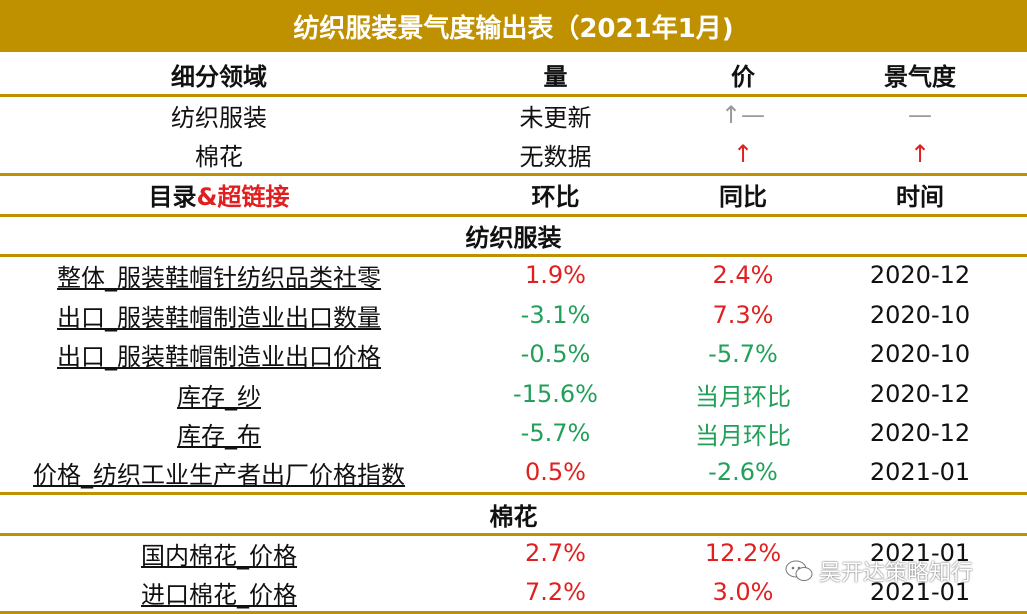  Describe the element at coordinates (219, 317) in the screenshot. I see `catalog-link: 出口_服装鞋帽制造业出口数量` at that location.